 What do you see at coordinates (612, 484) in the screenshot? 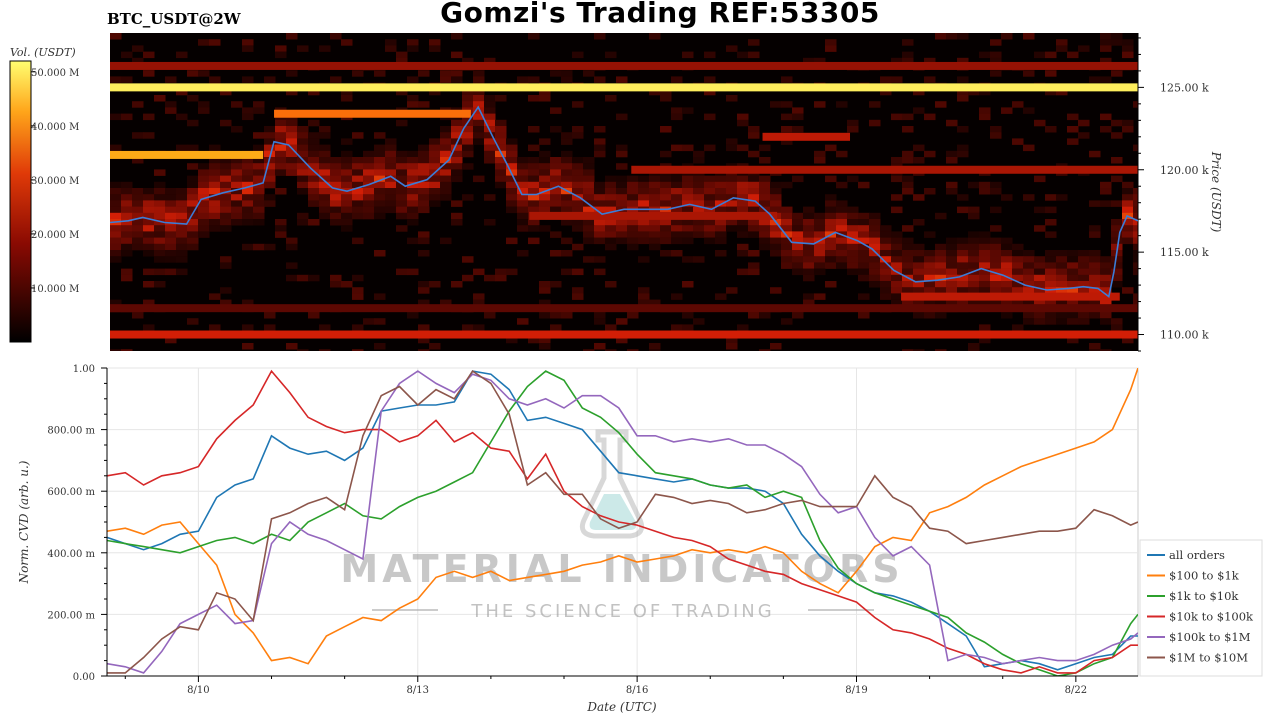
I see `watermark-logo` at bounding box center [612, 484].